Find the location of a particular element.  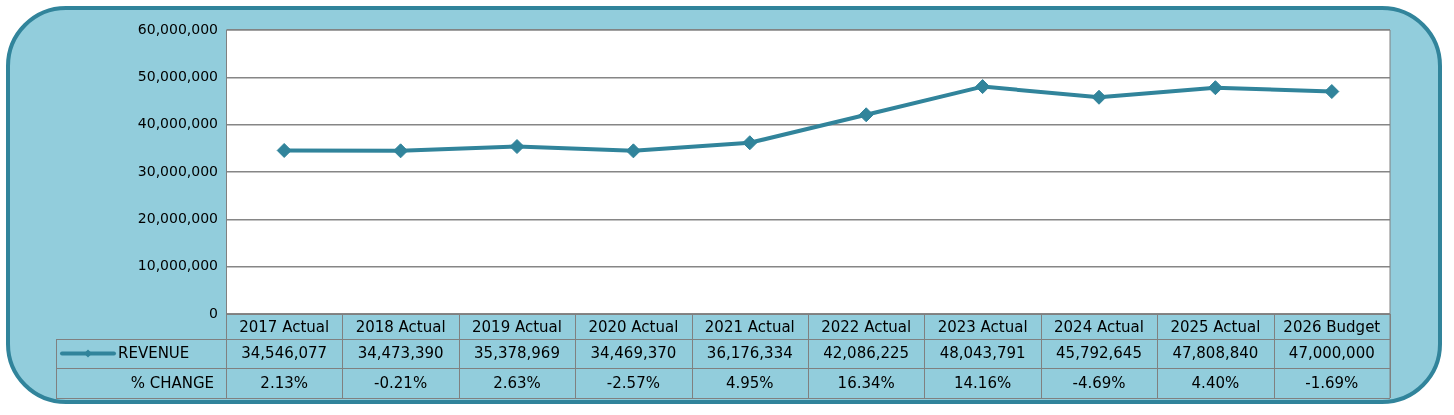

data-label: 48,043,791 is located at coordinates (982, 353).